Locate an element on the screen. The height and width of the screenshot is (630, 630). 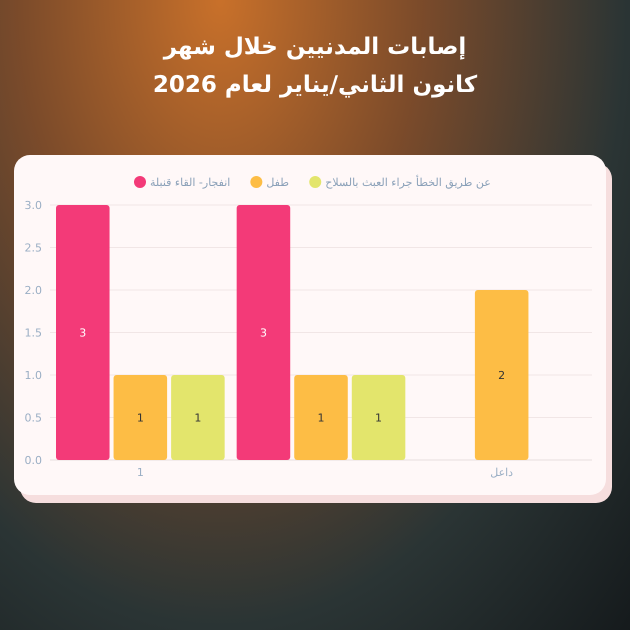
chart-title: إصابات المدنيين خلال شهر كانون الثاني/يناير لعام 2026 is located at coordinates (315, 66).